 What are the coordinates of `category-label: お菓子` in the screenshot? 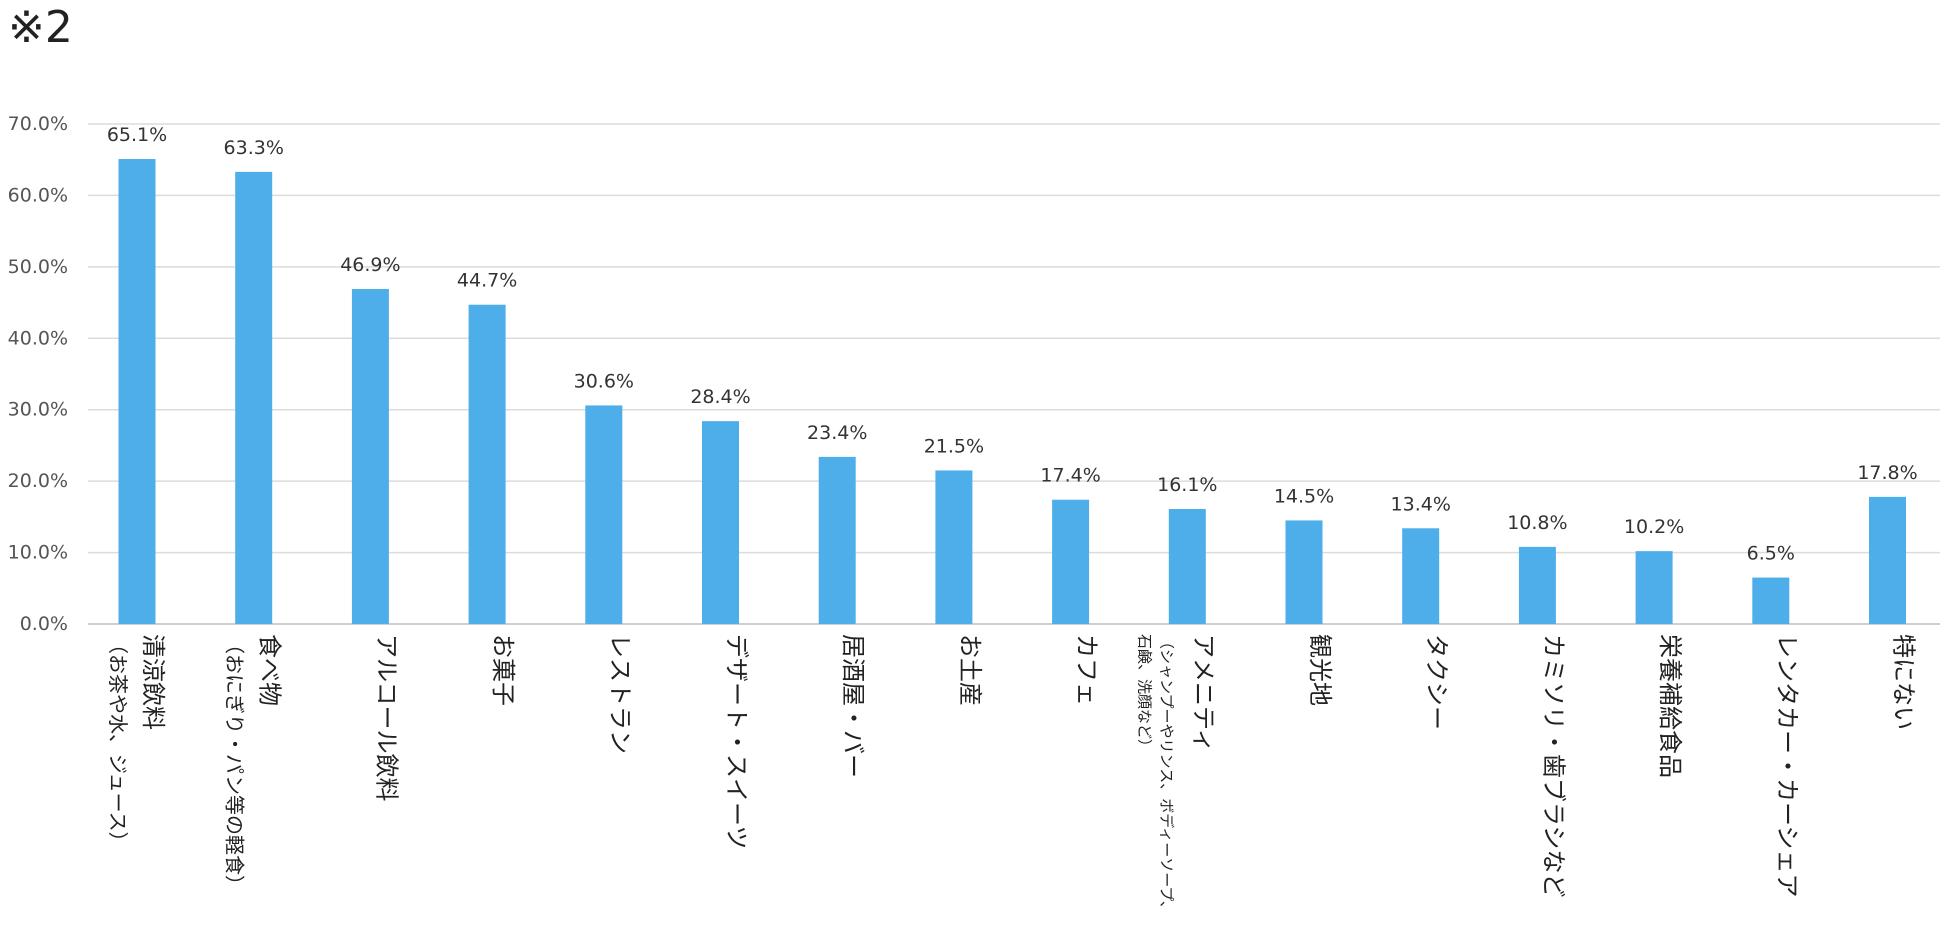 It's located at (503, 670).